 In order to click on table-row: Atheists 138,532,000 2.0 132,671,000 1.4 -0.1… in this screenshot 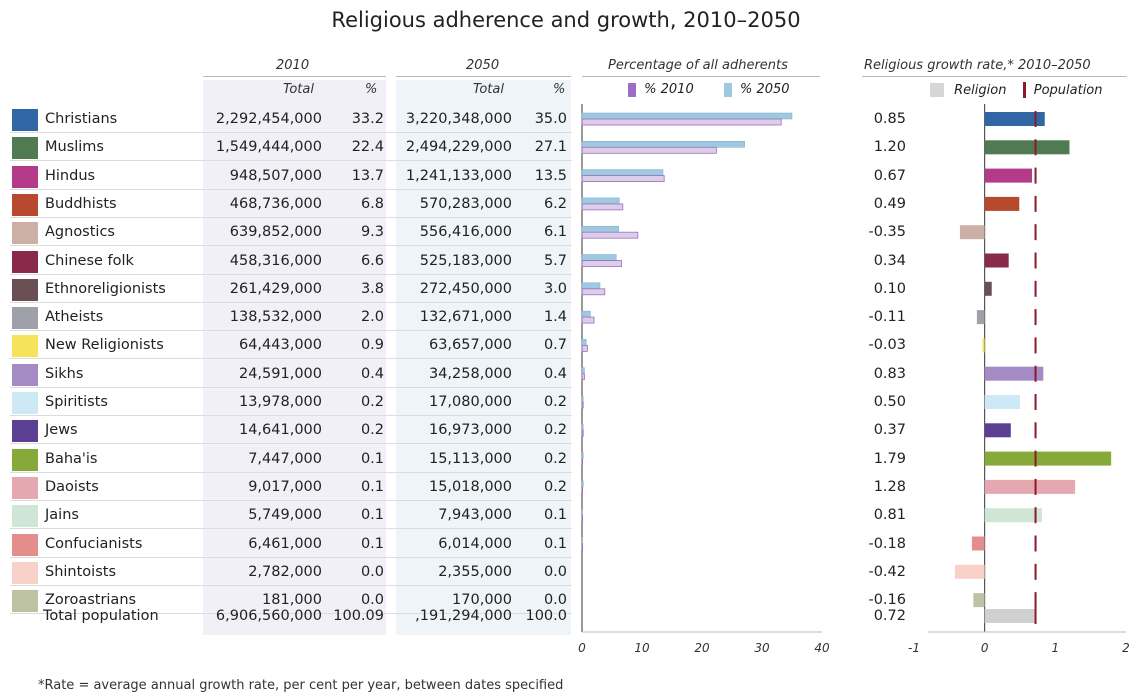, I will do `click(566, 319)`.